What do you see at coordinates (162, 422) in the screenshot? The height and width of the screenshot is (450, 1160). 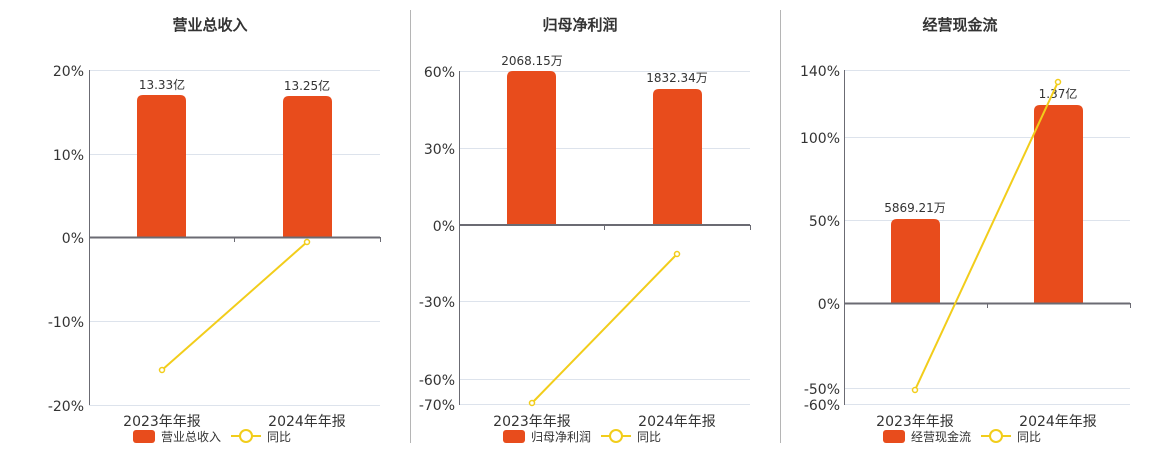 I see `x-tick: 2023年年报` at bounding box center [162, 422].